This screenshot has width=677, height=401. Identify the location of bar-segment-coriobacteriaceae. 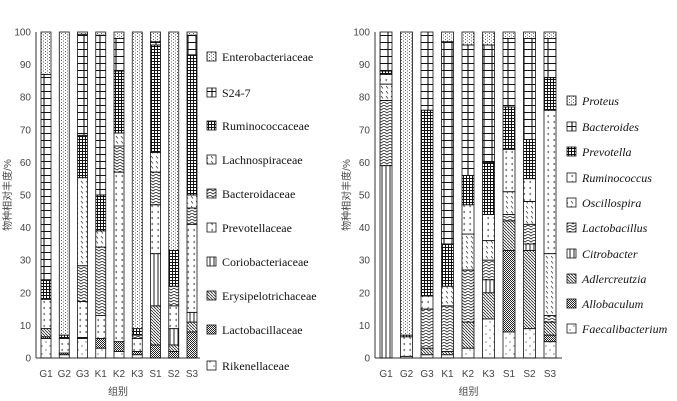
(155, 280).